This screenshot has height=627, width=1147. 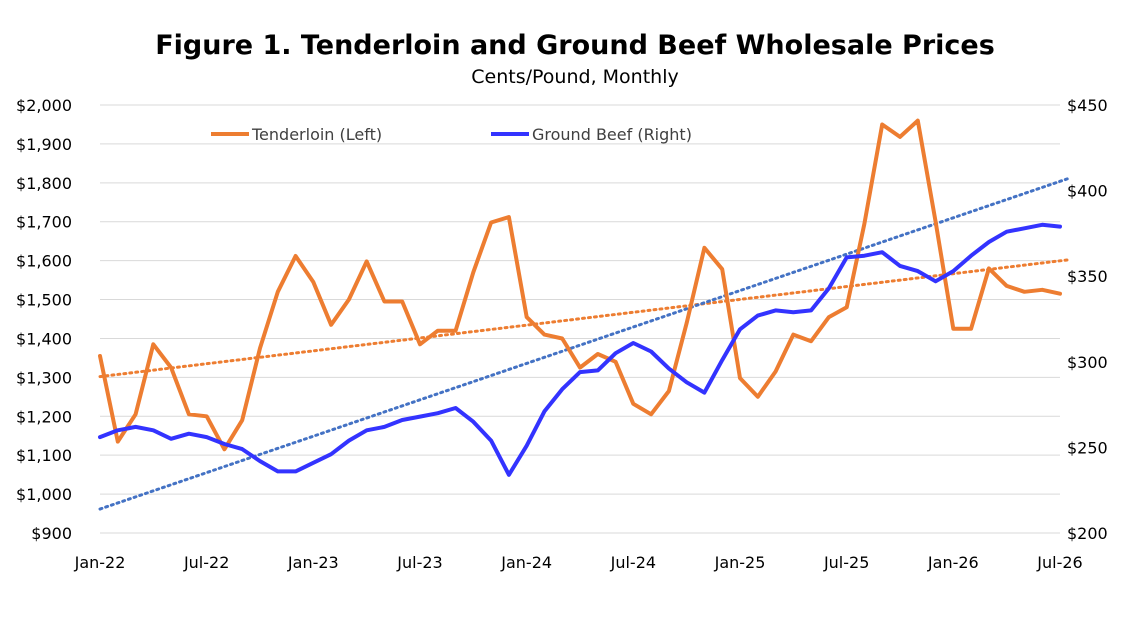 What do you see at coordinates (574, 77) in the screenshot?
I see `chart-subtitle: Cents/Pound, Monthly` at bounding box center [574, 77].